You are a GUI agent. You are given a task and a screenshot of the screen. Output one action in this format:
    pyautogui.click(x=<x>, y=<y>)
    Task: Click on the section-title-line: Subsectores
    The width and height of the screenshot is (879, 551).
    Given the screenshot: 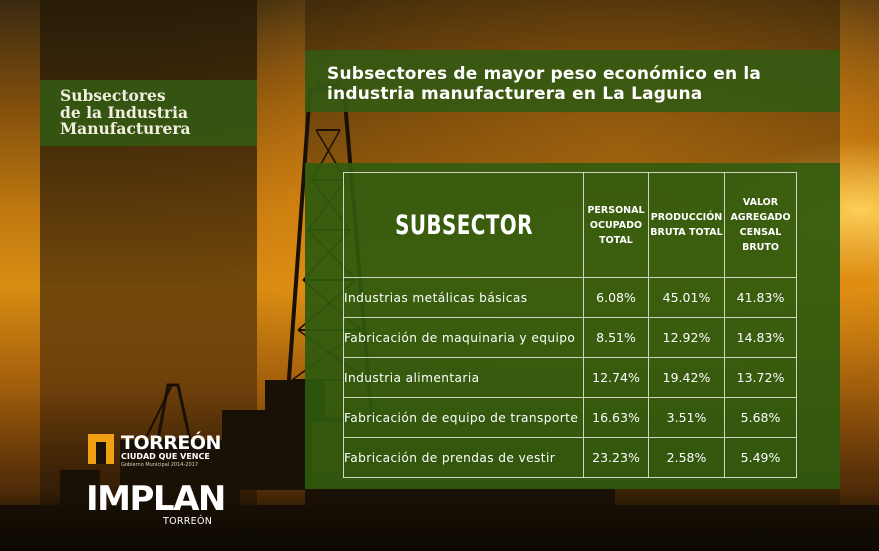 What is the action you would take?
    pyautogui.click(x=113, y=95)
    